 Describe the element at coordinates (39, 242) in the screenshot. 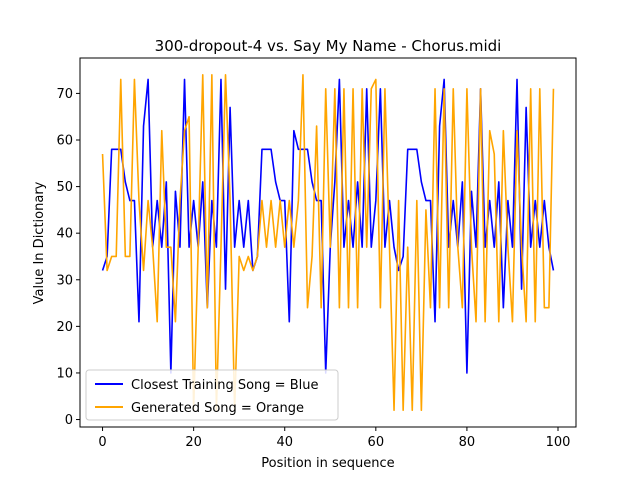

I see `y-axis-label: Value In Dictionary` at that location.